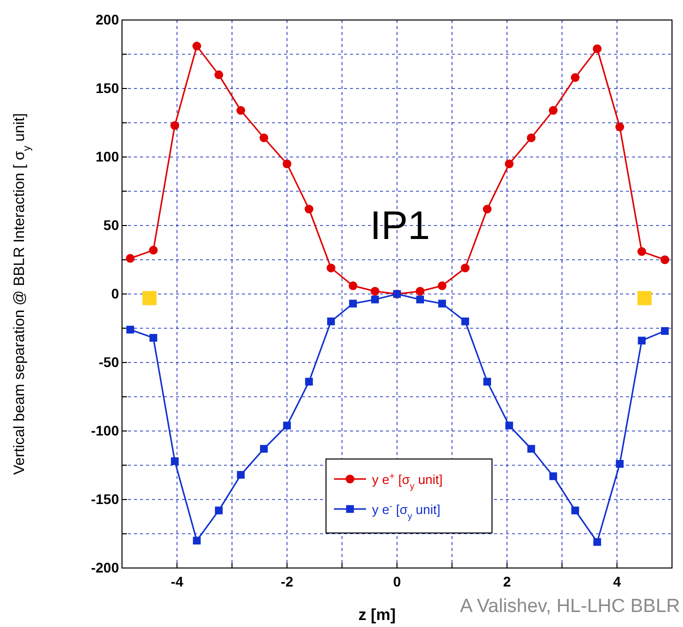  Describe the element at coordinates (108, 19) in the screenshot. I see `y-tick-label: 200` at that location.